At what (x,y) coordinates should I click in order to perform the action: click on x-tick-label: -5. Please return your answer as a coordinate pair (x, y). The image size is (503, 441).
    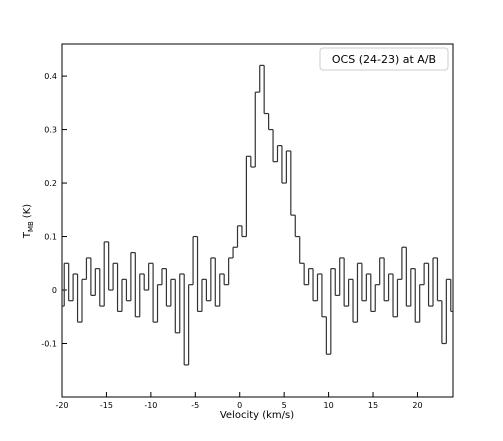
    Looking at the image, I should click on (195, 405).